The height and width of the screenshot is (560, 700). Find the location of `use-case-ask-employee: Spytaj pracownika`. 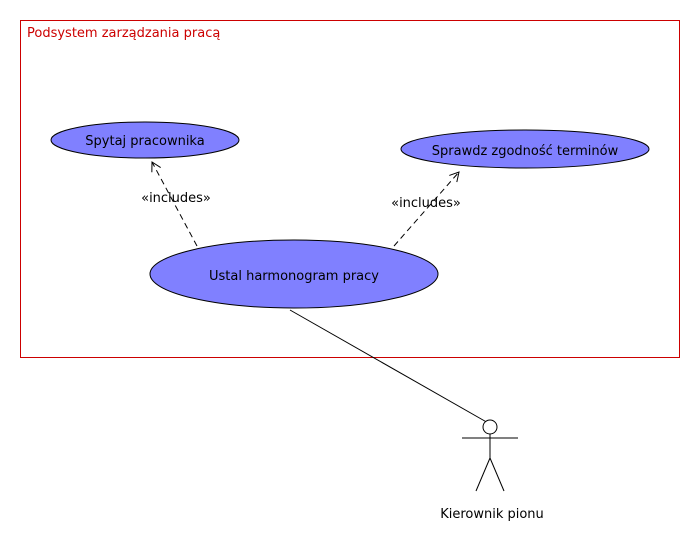

use-case-ask-employee: Spytaj pracownika is located at coordinates (145, 140).